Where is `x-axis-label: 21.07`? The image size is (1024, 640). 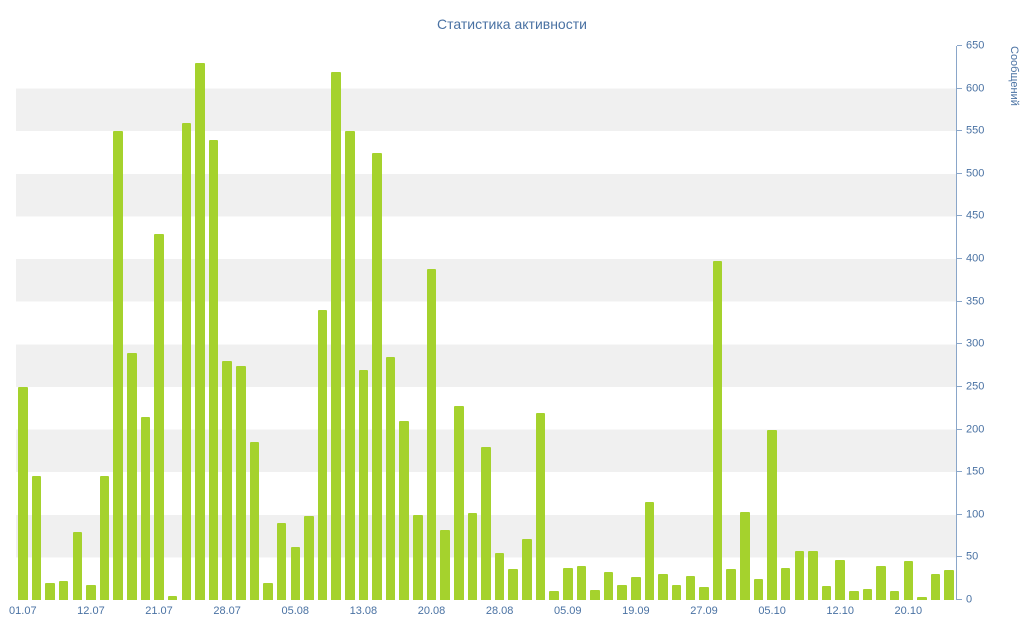 x-axis-label: 21.07 is located at coordinates (159, 611).